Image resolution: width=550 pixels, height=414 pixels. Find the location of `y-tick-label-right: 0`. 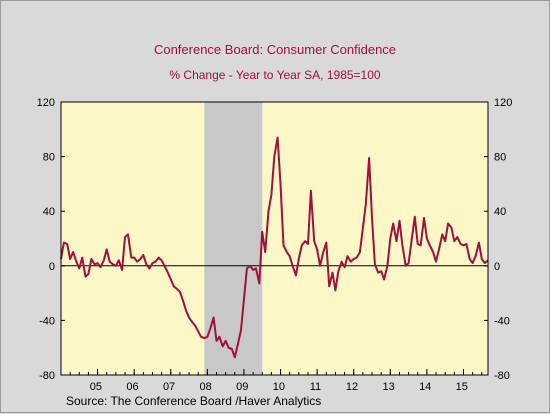

y-tick-label-right: 0 is located at coordinates (497, 267).